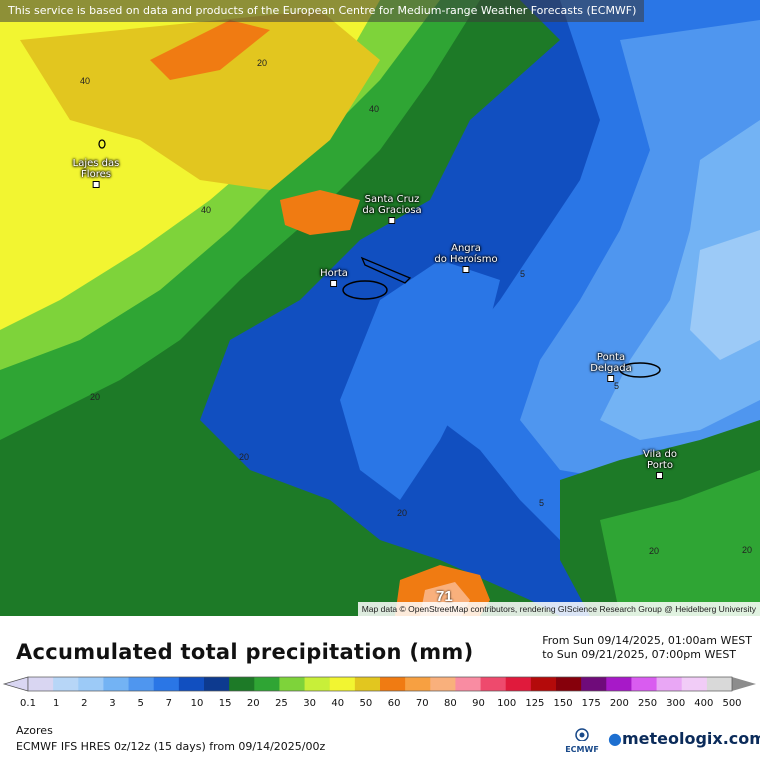 This screenshot has width=760, height=760. I want to click on place-label: Angra do Heroísmo, so click(466, 254).